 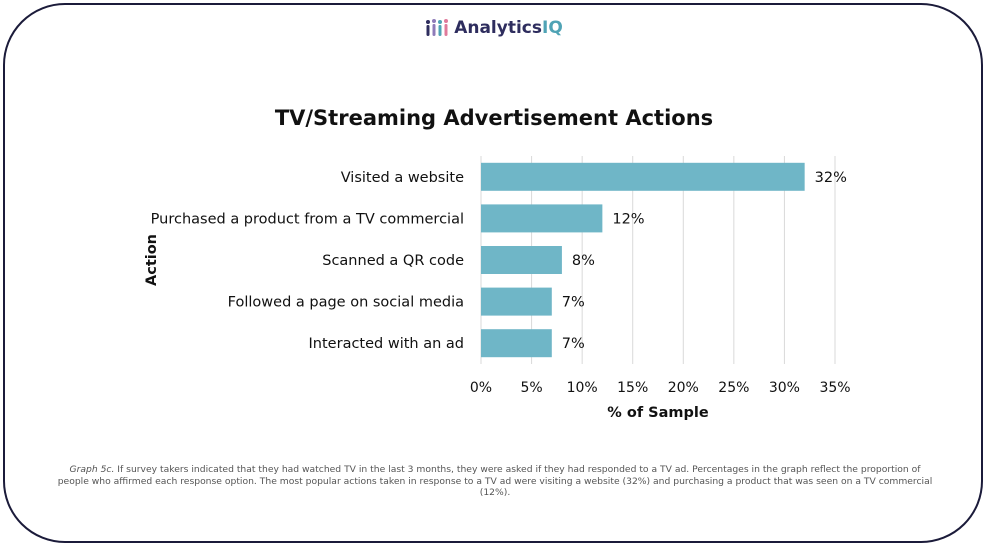 What do you see at coordinates (531, 388) in the screenshot?
I see `x-tick-label: 5%` at bounding box center [531, 388].